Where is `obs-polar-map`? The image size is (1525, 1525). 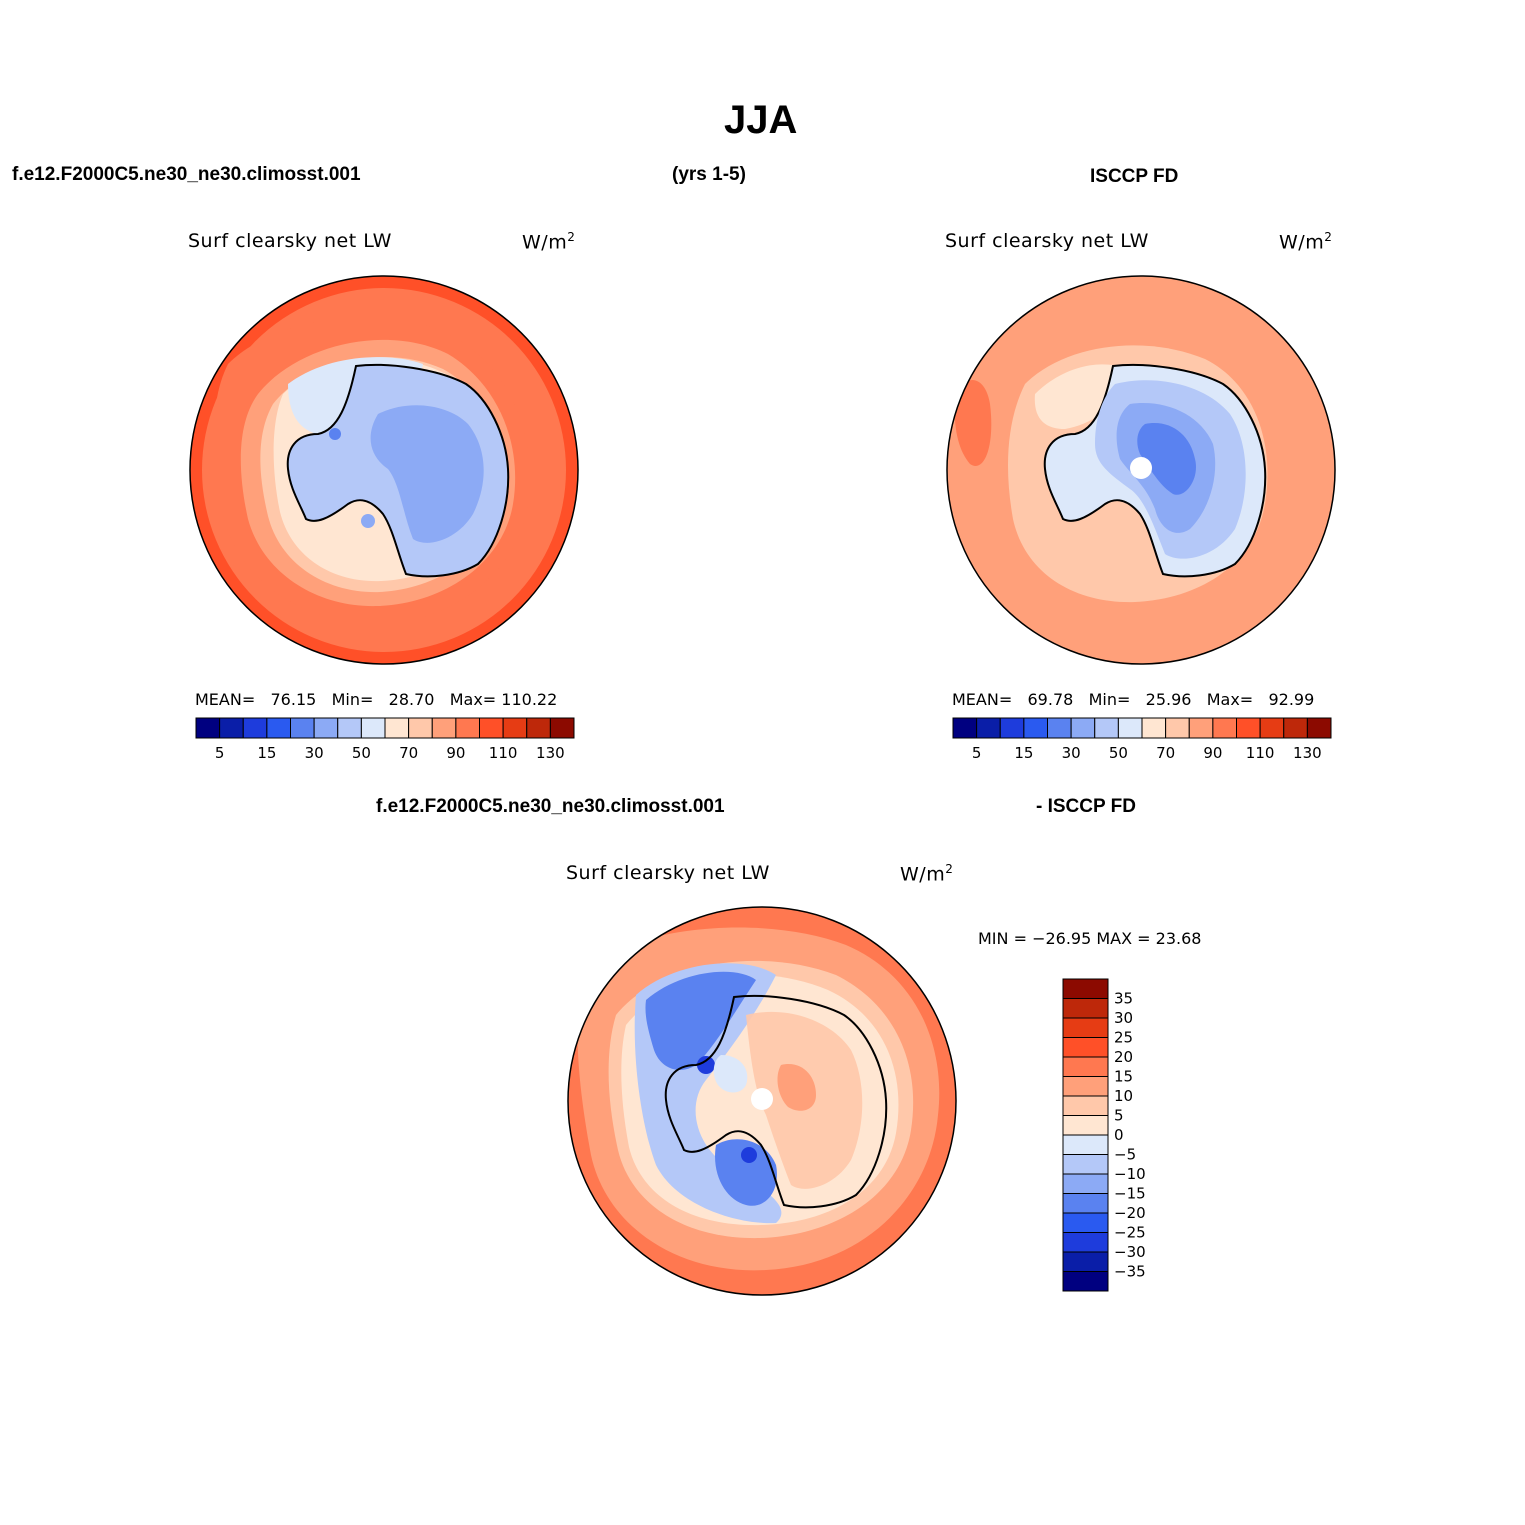 obs-polar-map is located at coordinates (1141, 470).